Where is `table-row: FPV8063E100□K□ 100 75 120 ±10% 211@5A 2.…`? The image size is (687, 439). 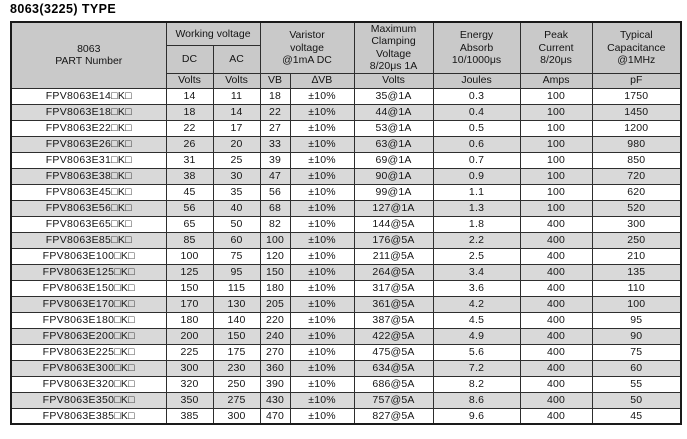 table-row: FPV8063E100□K□ 100 75 120 ±10% 211@5A 2.… is located at coordinates (346, 256).